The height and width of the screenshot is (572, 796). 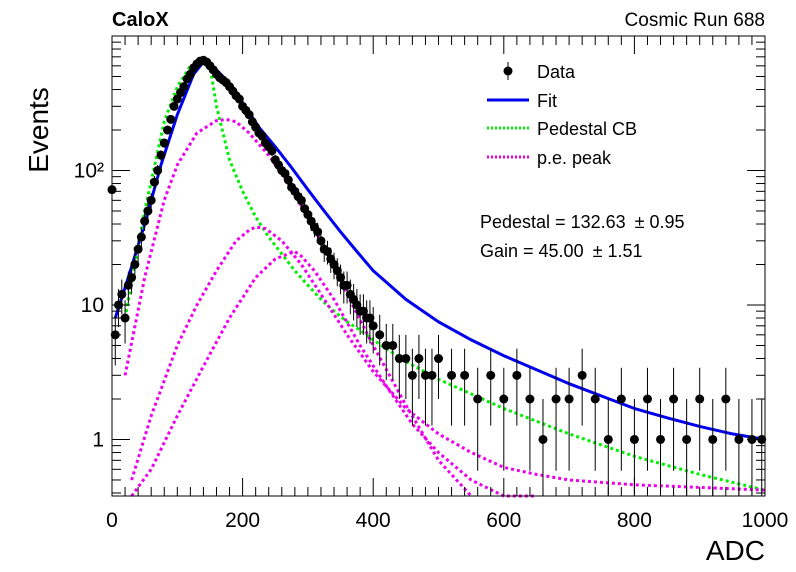 I want to click on experiment-label: CaloX, so click(x=140, y=20).